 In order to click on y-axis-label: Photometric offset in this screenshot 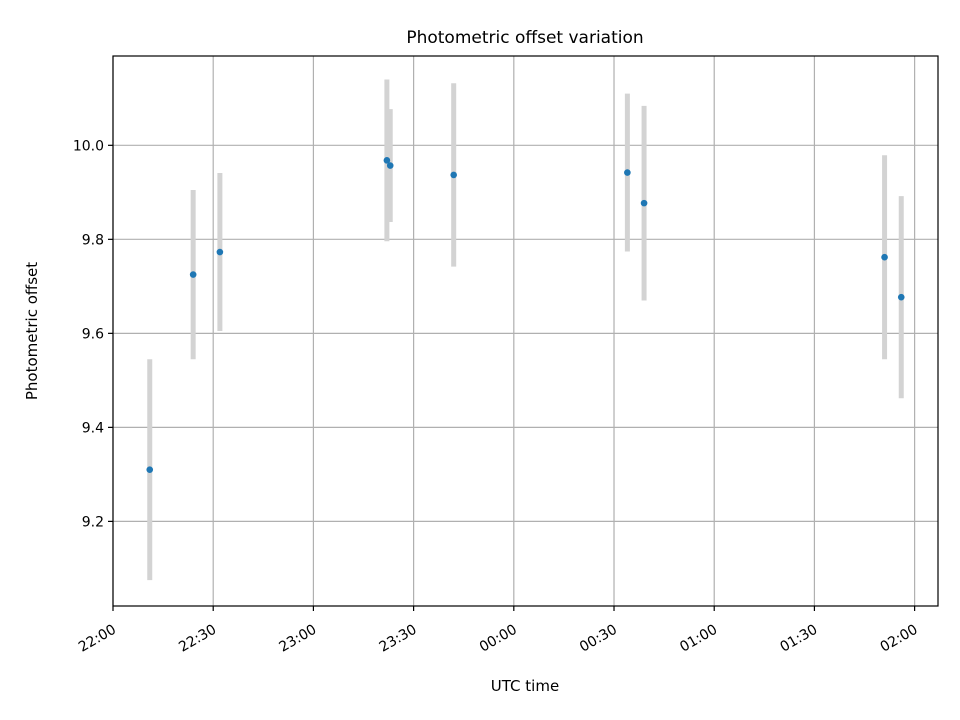, I will do `click(32, 331)`.